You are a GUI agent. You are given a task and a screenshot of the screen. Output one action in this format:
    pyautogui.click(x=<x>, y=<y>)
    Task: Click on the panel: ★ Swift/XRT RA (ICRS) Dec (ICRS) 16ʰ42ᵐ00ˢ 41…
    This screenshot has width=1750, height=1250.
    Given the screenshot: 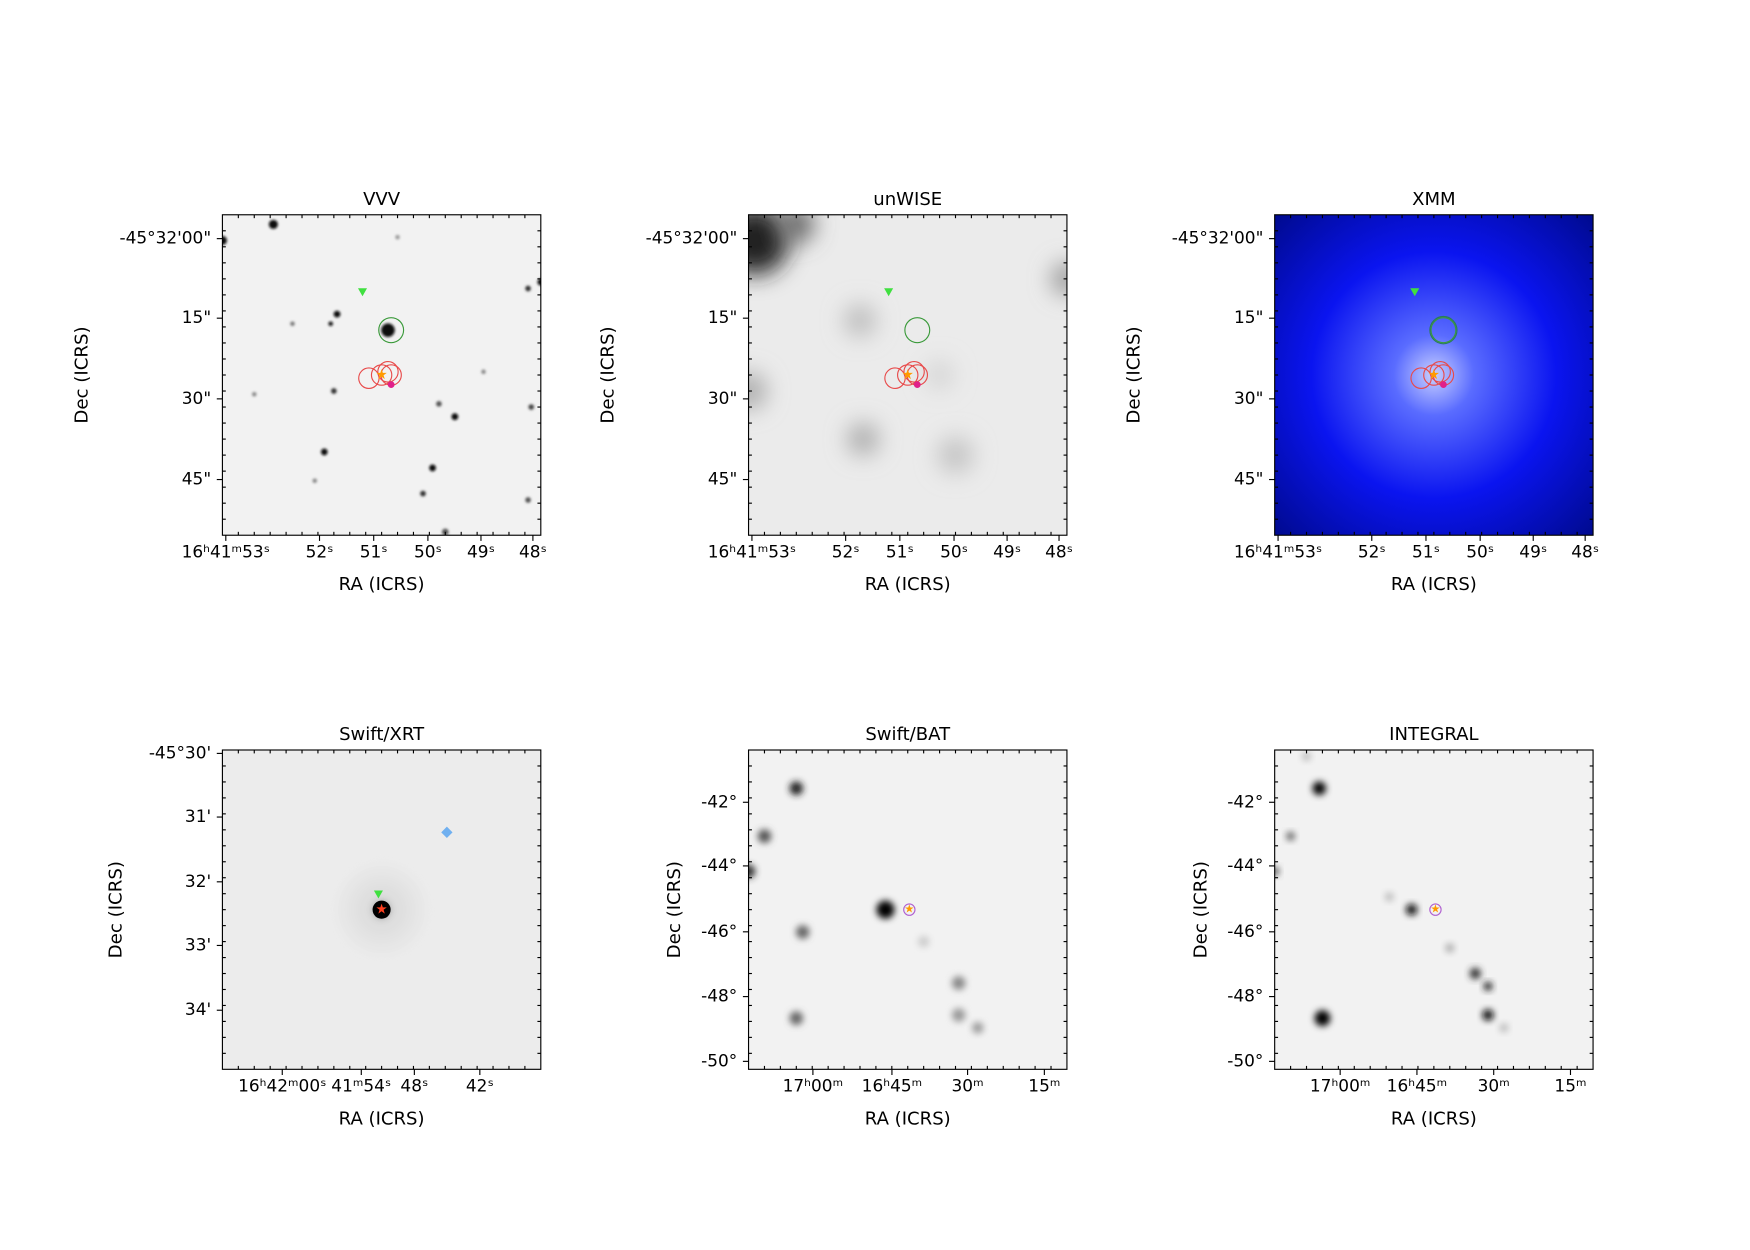 What is the action you would take?
    pyautogui.click(x=323, y=926)
    